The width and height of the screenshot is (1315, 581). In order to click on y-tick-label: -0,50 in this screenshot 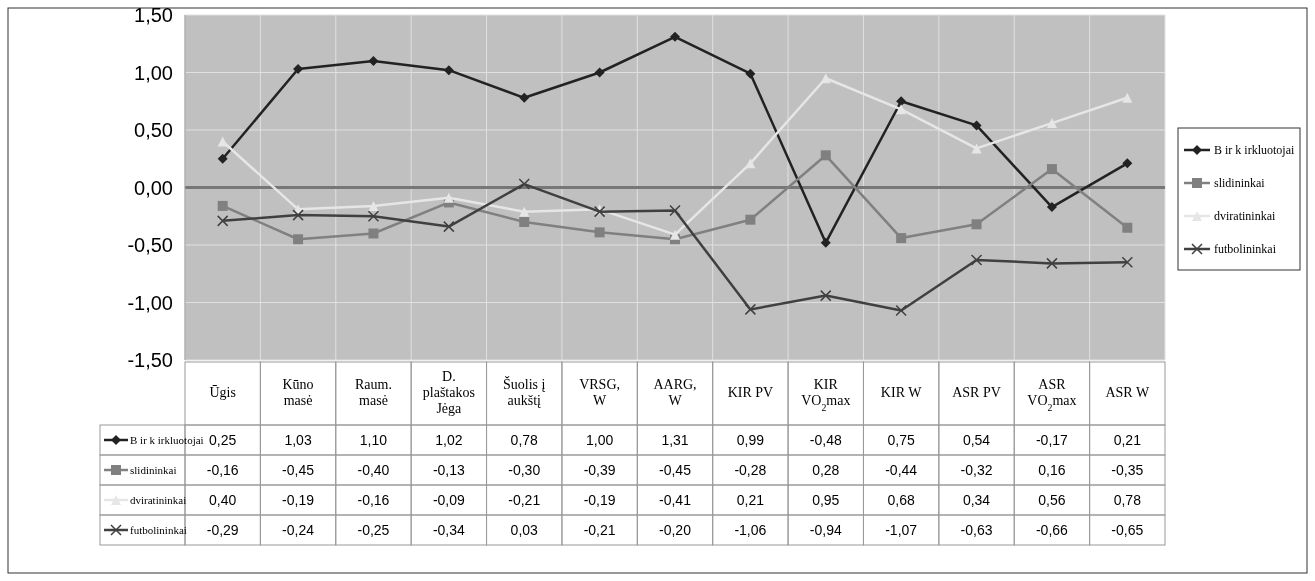, I will do `click(150, 245)`.